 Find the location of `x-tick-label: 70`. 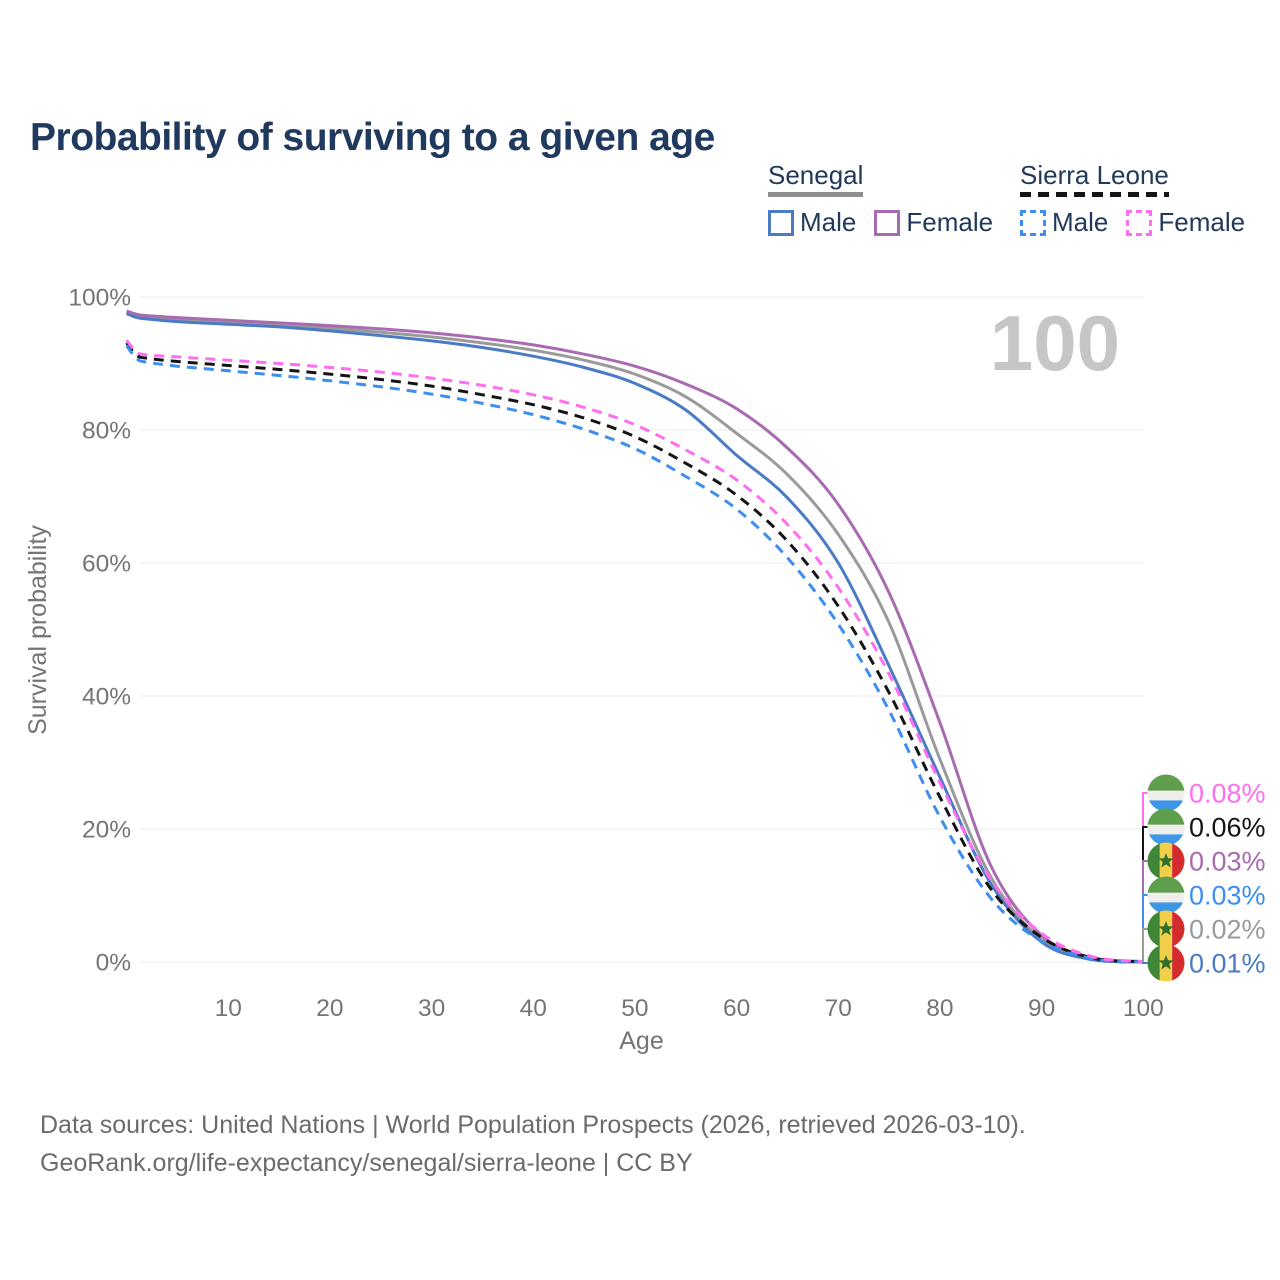

x-tick-label: 70 is located at coordinates (838, 1008).